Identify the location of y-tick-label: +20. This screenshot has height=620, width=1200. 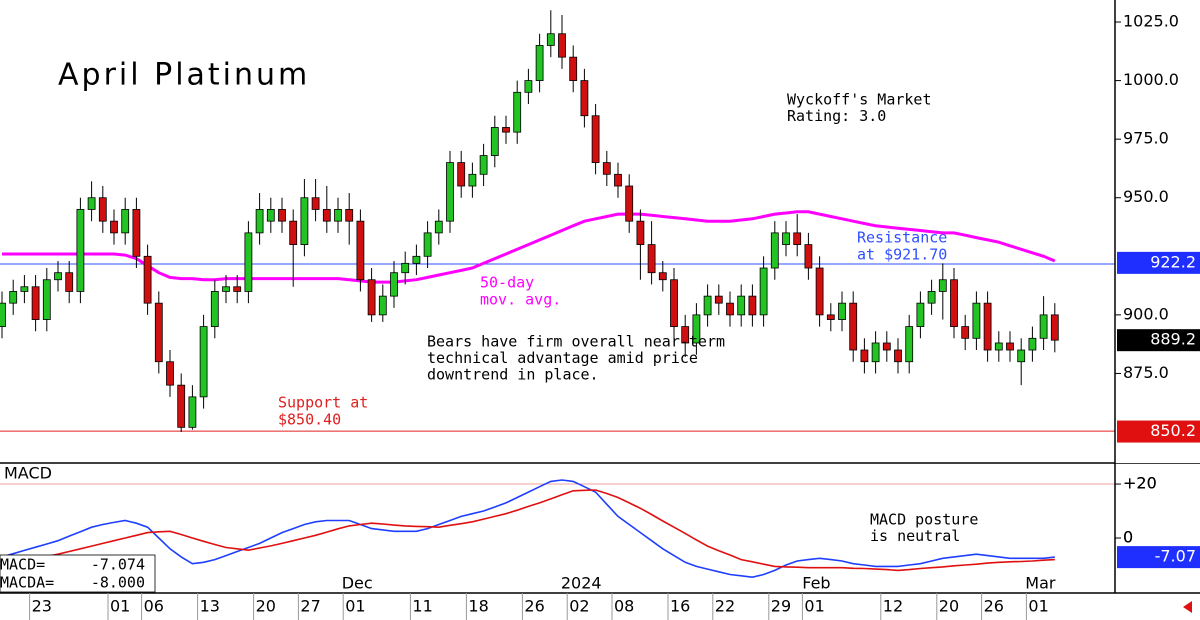
(1140, 483).